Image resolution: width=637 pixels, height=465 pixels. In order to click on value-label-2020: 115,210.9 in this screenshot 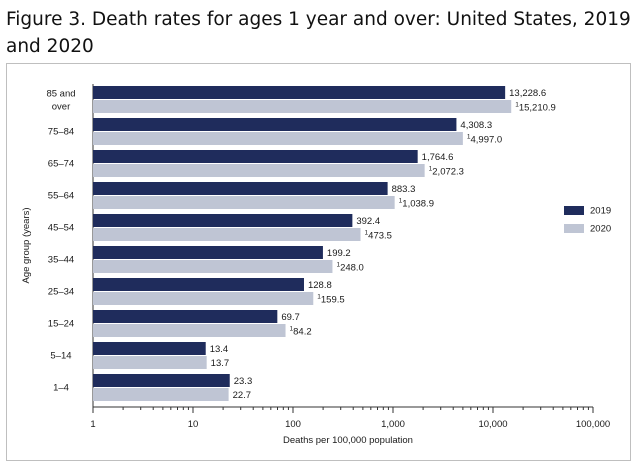, I will do `click(535, 107)`.